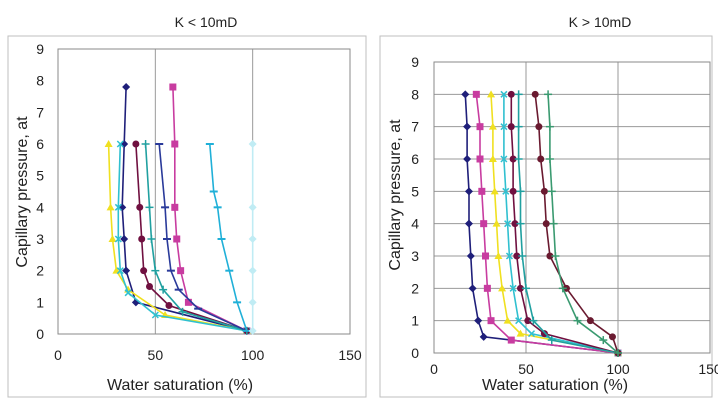 The width and height of the screenshot is (718, 398). Describe the element at coordinates (555, 385) in the screenshot. I see `right-x-axis-label: Water saturation (%)` at that location.